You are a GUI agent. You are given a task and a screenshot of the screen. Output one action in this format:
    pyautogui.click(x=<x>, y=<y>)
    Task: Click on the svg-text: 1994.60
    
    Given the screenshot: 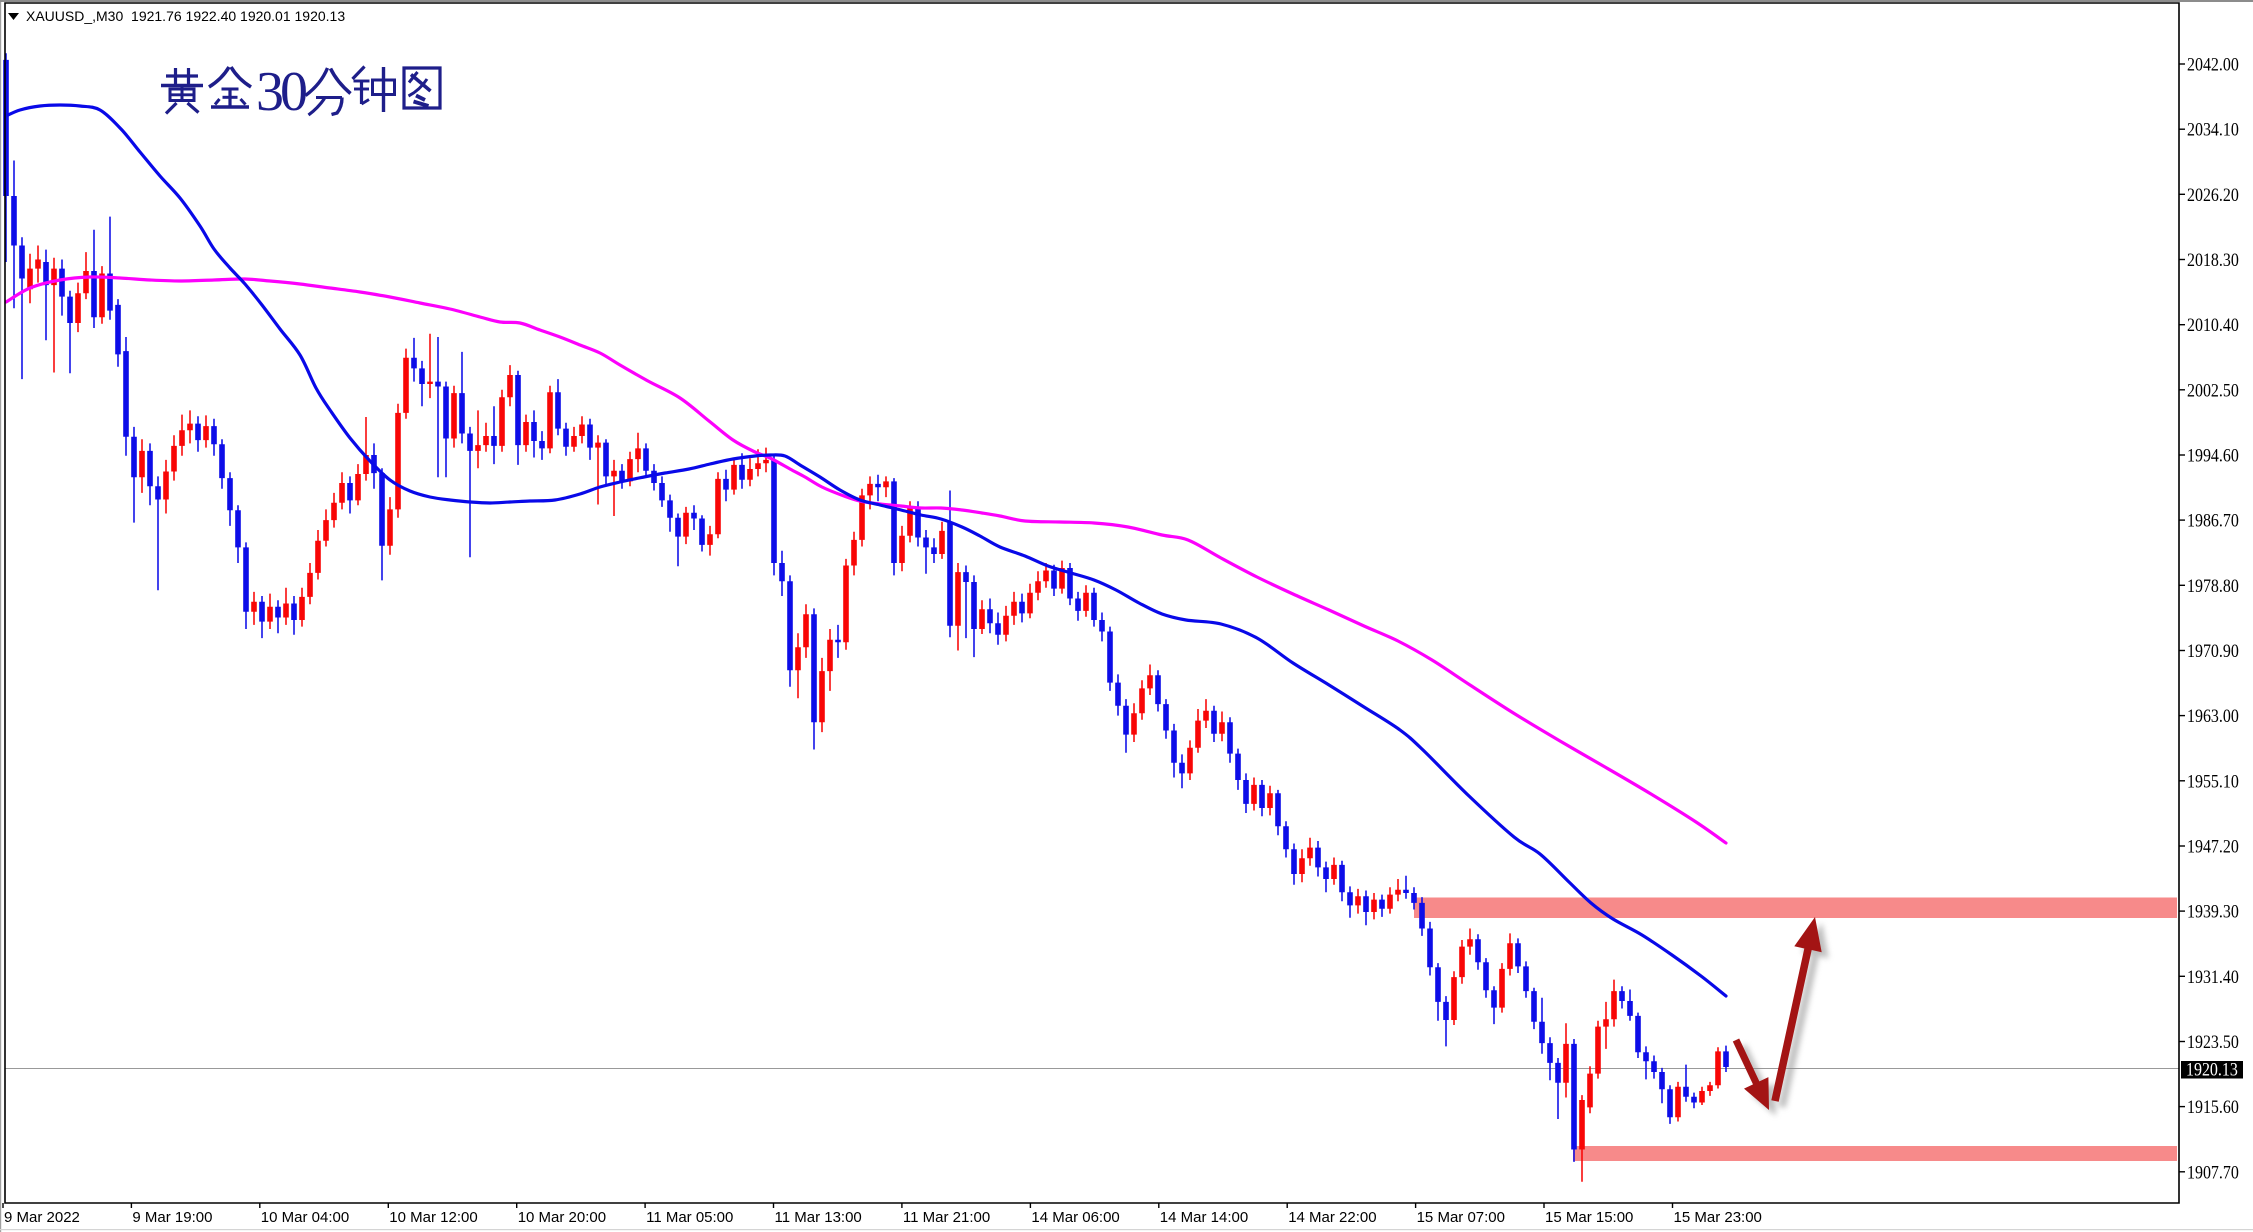 What is the action you would take?
    pyautogui.click(x=2213, y=455)
    